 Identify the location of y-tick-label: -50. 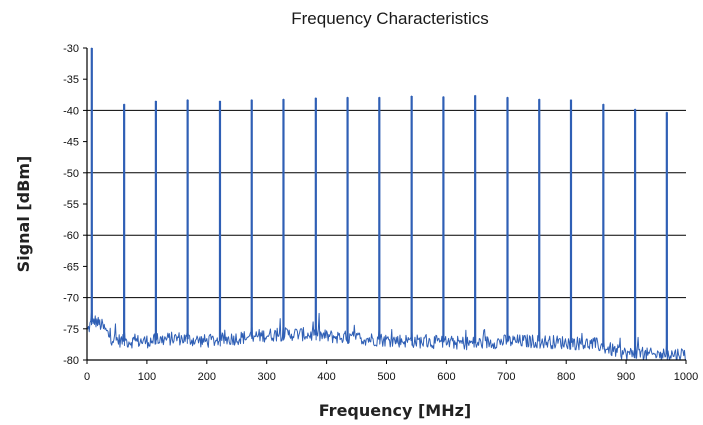
(71, 174).